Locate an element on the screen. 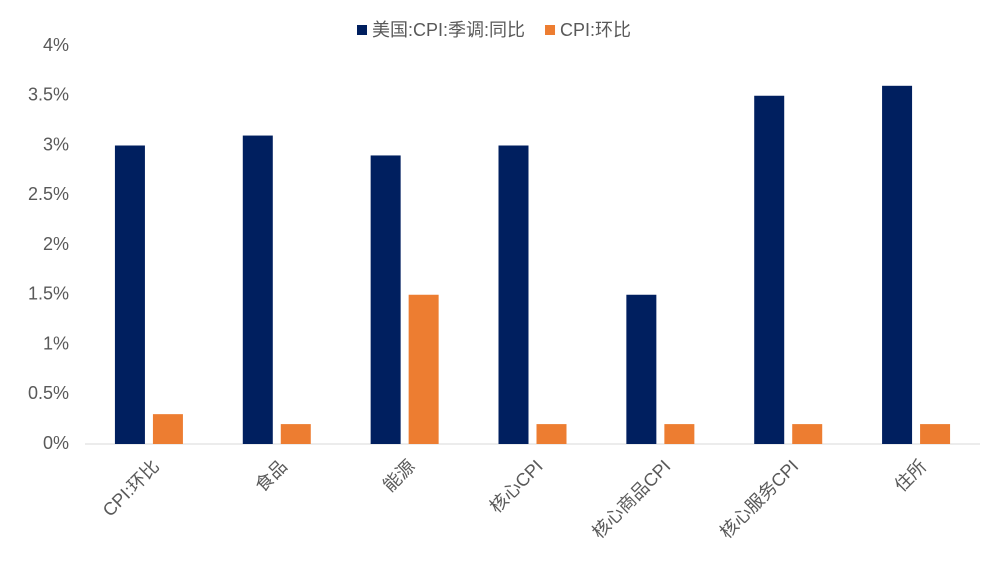 Image resolution: width=1003 pixels, height=578 pixels. legend-label: CPI:环比 is located at coordinates (595, 30).